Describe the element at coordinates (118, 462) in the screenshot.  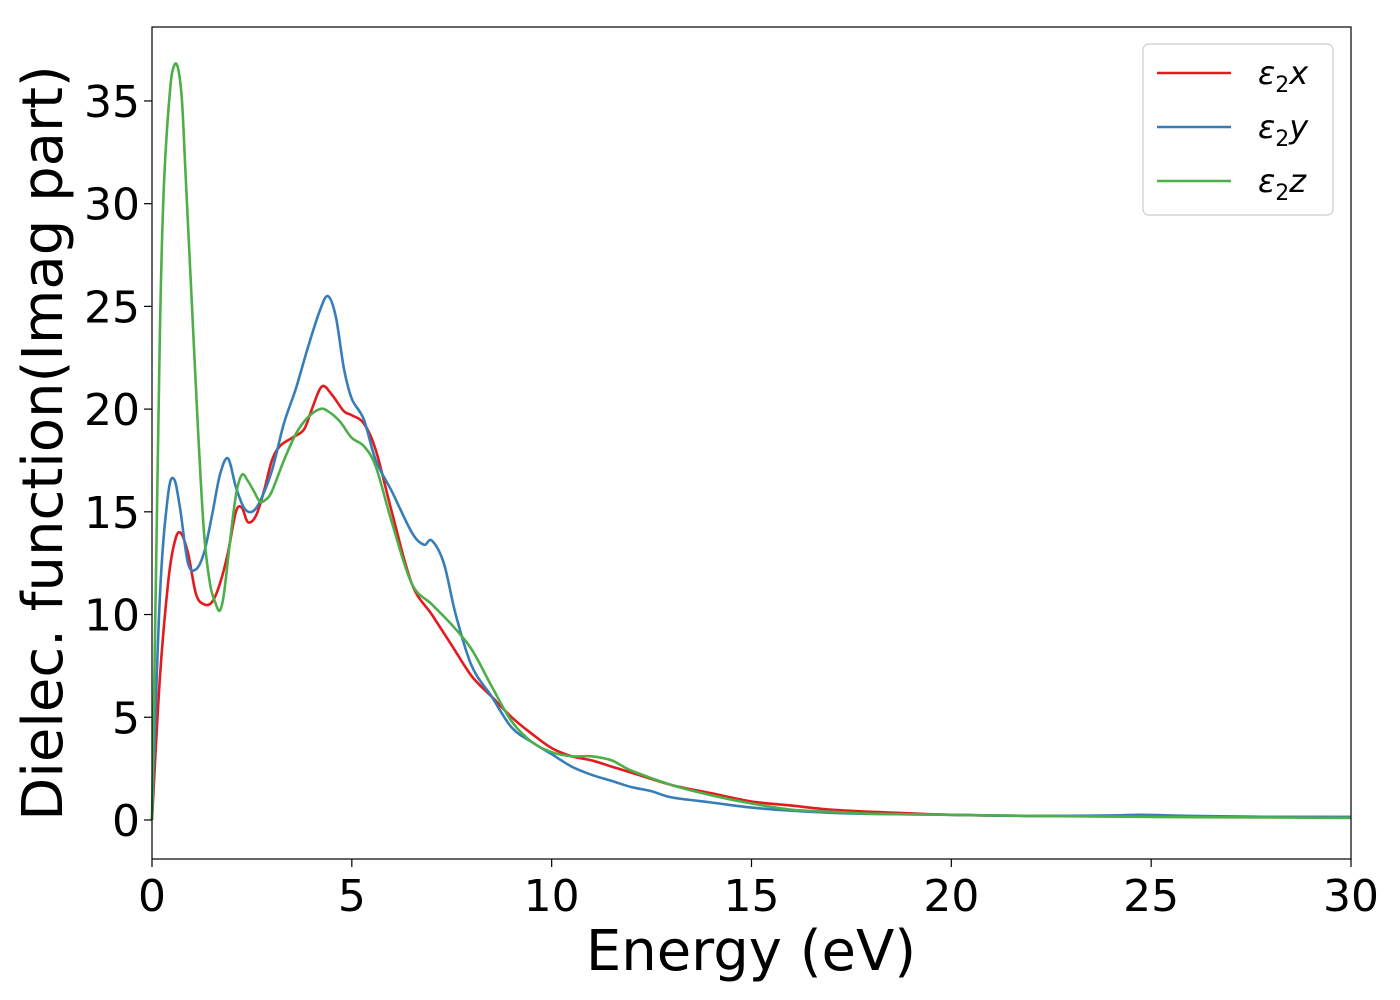
I see `y-axis-ticks: 0 5 10 15 20 25 30 35` at that location.